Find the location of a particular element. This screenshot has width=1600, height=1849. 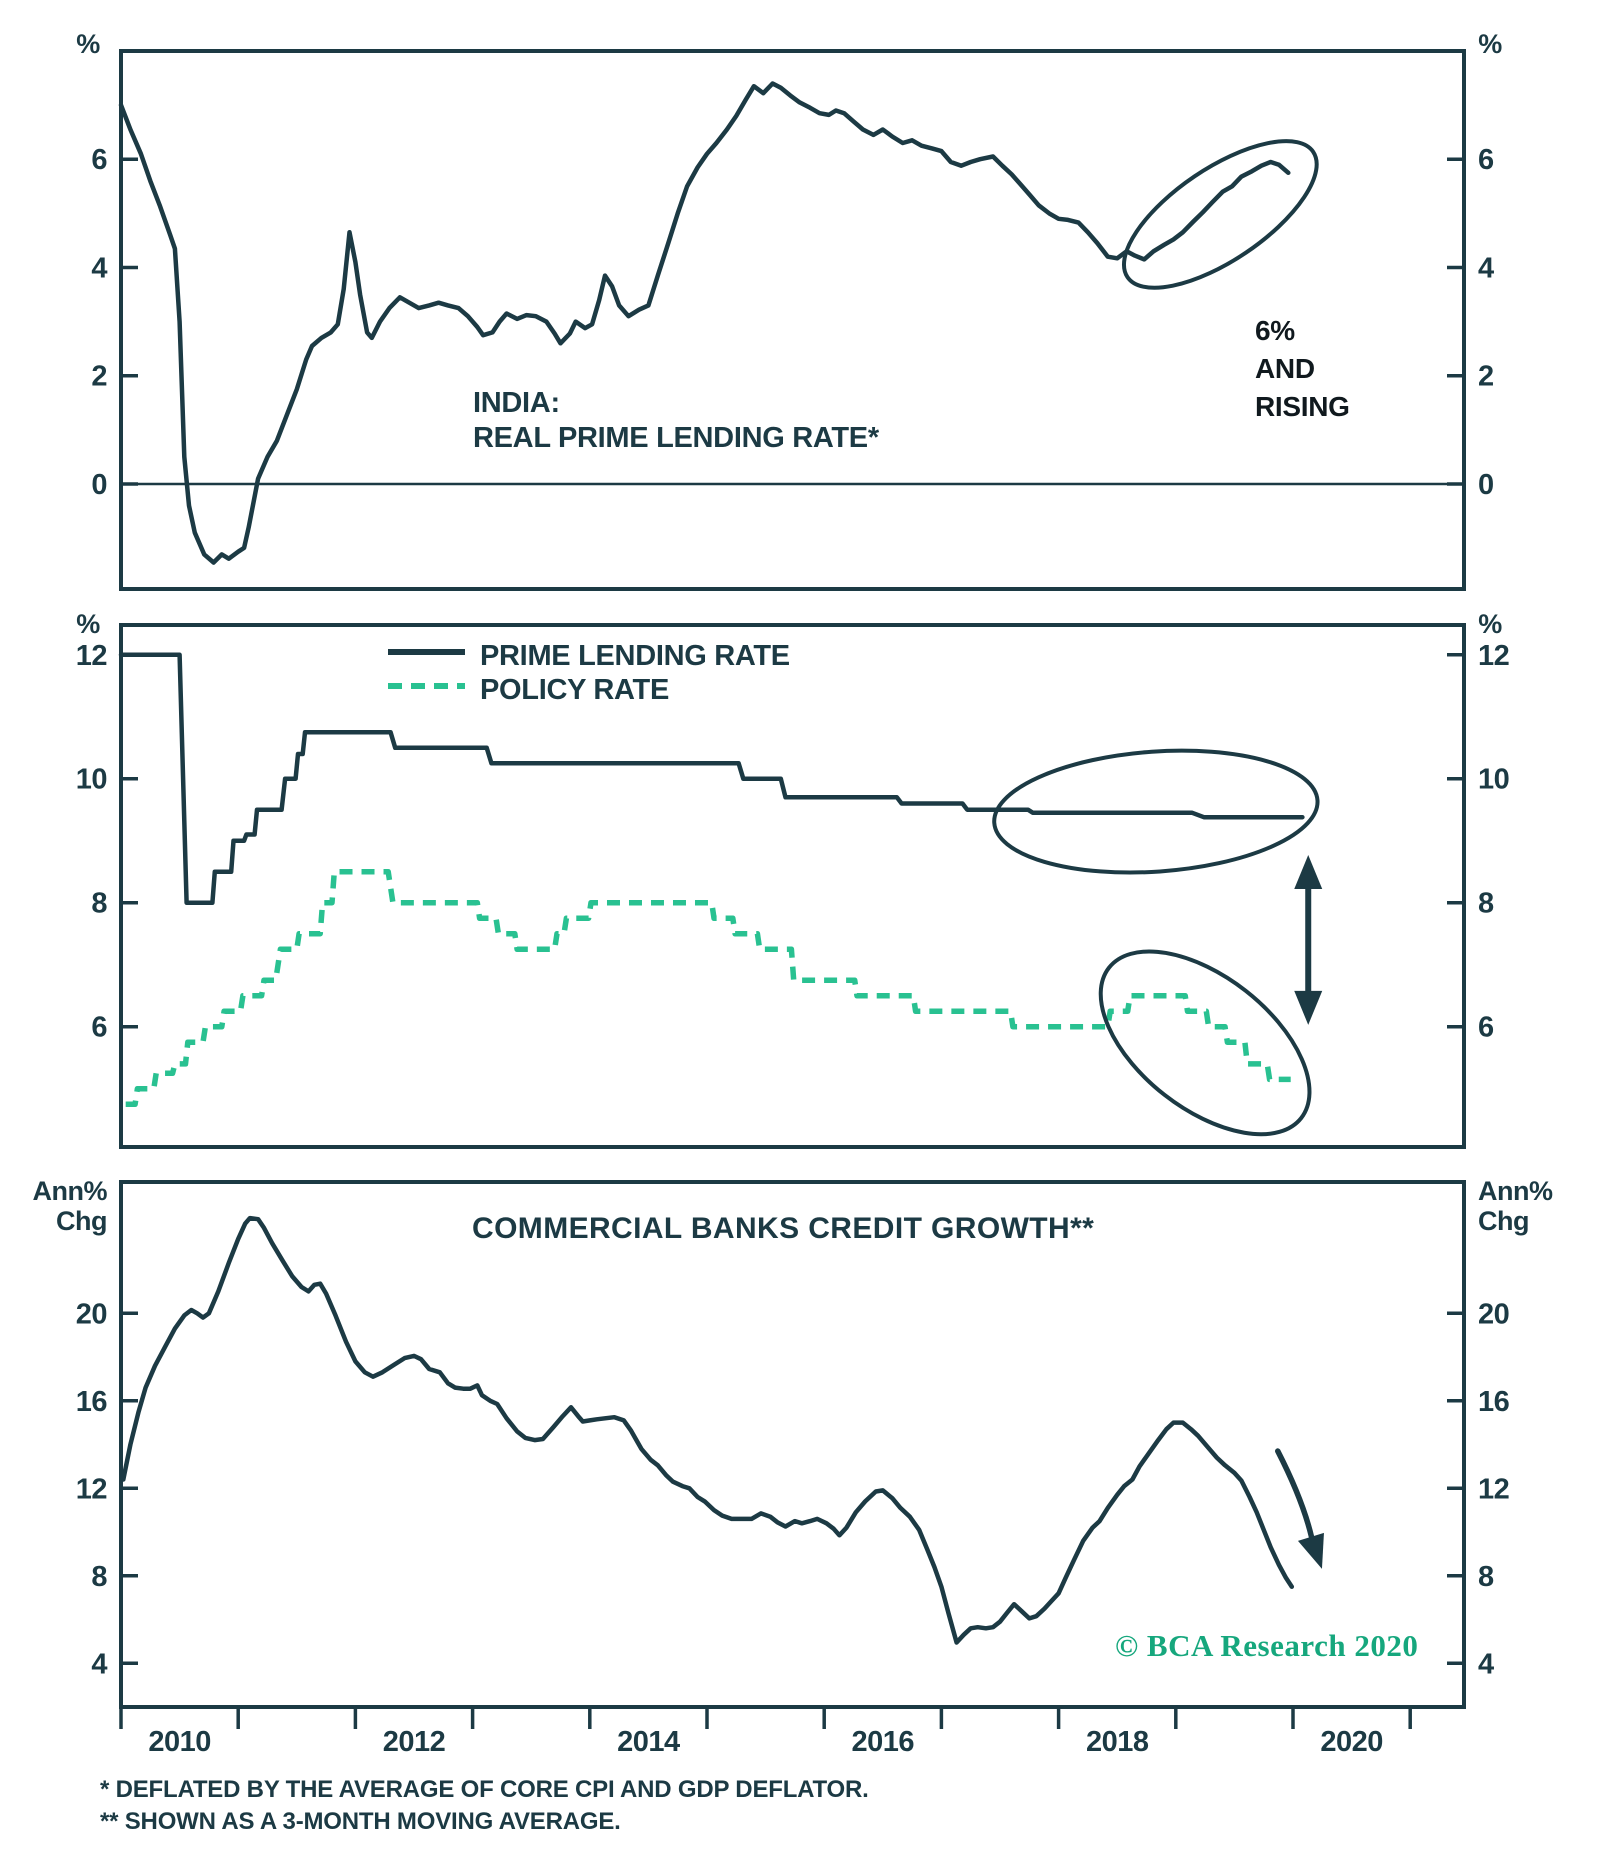

down-arrow-head is located at coordinates (1310, 1550).